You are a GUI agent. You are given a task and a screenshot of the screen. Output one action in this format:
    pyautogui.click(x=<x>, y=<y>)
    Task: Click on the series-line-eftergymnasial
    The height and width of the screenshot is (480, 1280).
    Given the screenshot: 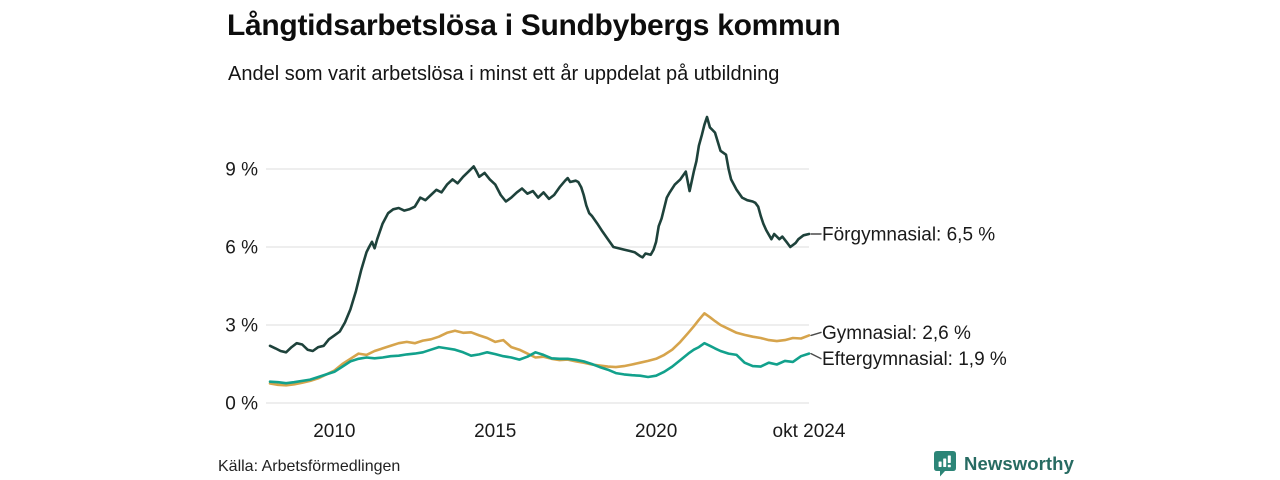 What is the action you would take?
    pyautogui.click(x=539, y=363)
    